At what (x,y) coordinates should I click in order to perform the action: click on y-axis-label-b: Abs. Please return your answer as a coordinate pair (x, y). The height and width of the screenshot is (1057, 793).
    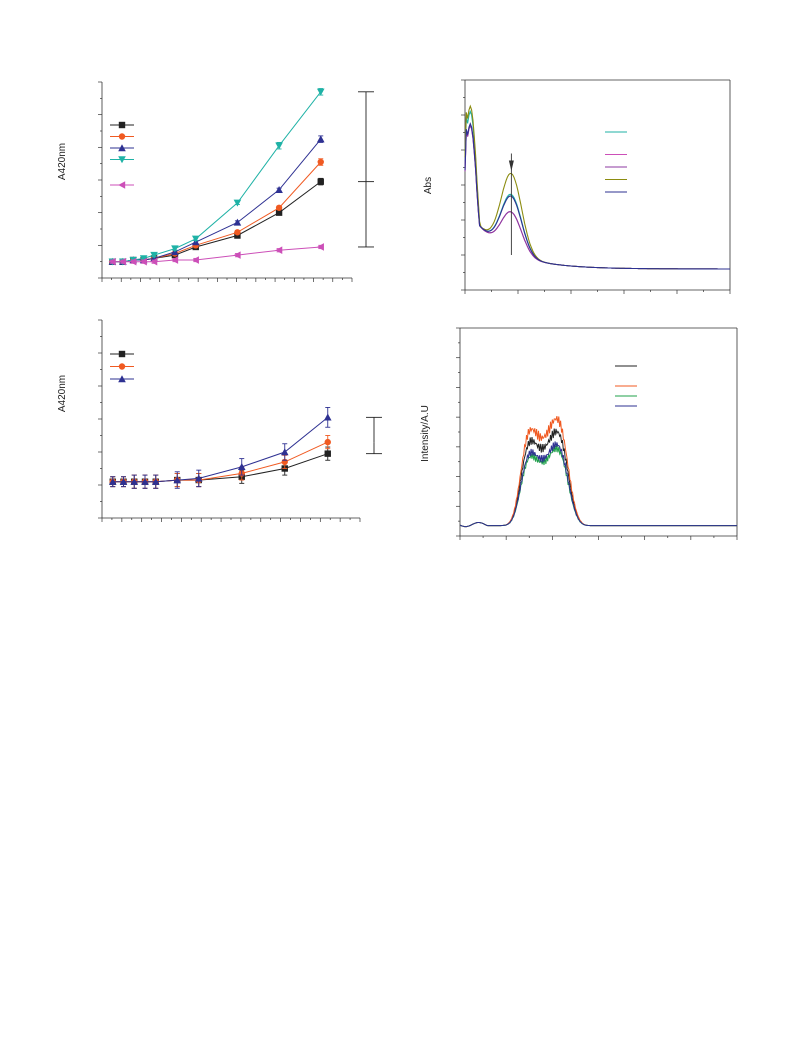
    Looking at the image, I should click on (429, 185).